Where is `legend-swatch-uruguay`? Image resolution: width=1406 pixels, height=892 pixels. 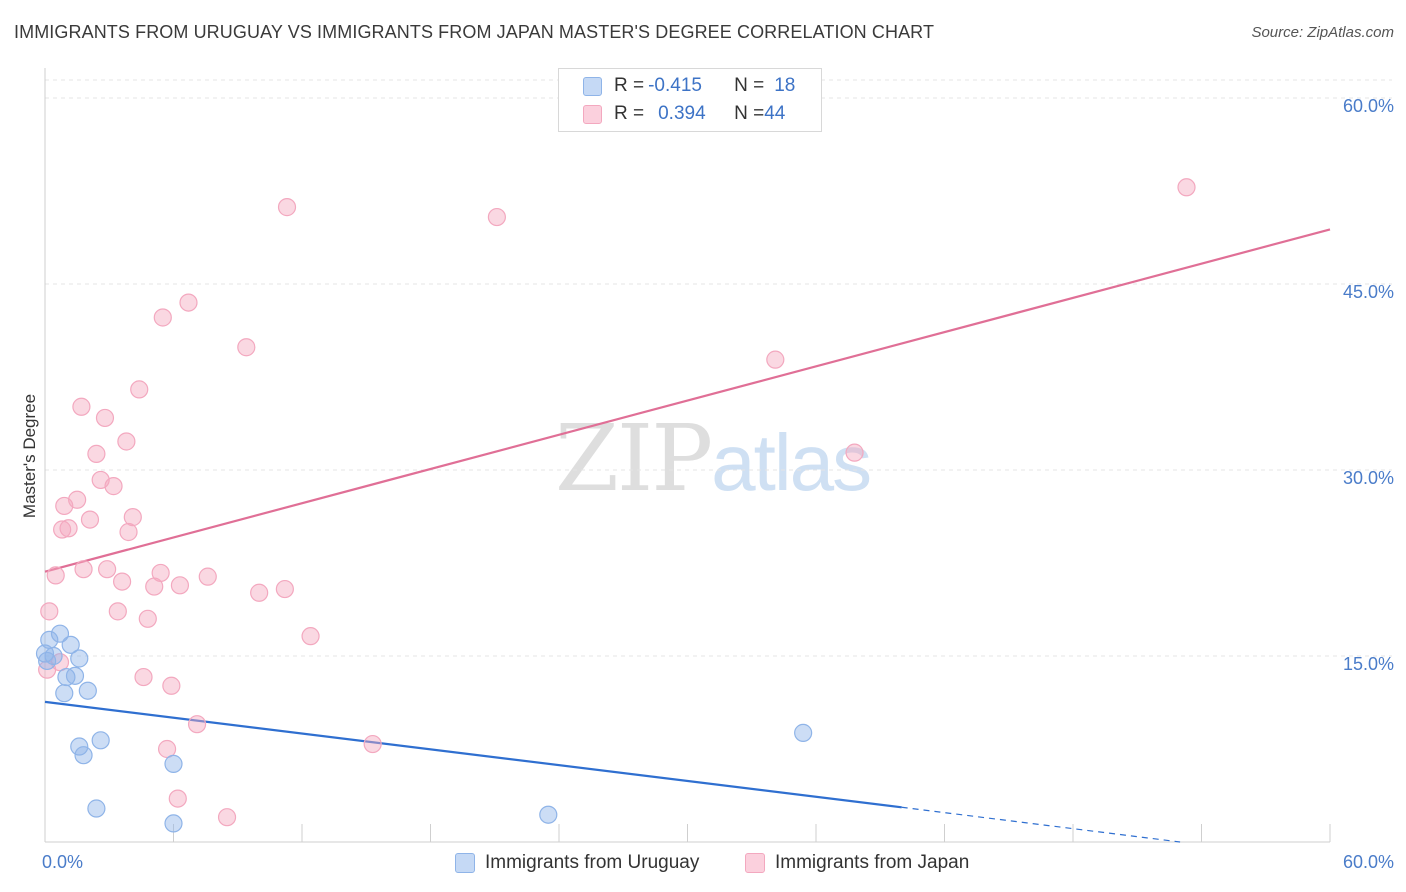
legend-swatch-uruguay is located at coordinates (592, 86).